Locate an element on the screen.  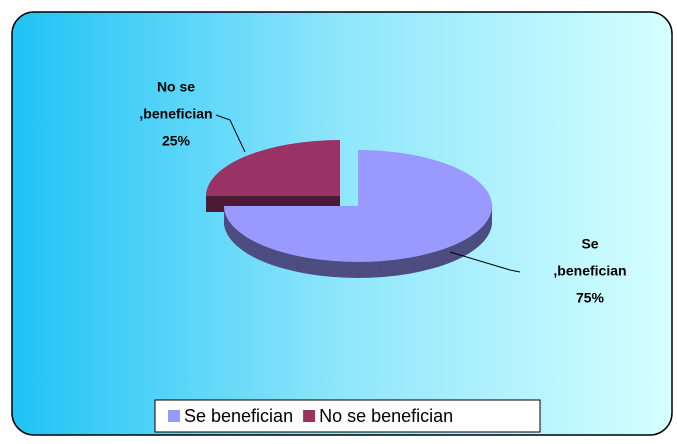
data-label-name: Se is located at coordinates (589, 244).